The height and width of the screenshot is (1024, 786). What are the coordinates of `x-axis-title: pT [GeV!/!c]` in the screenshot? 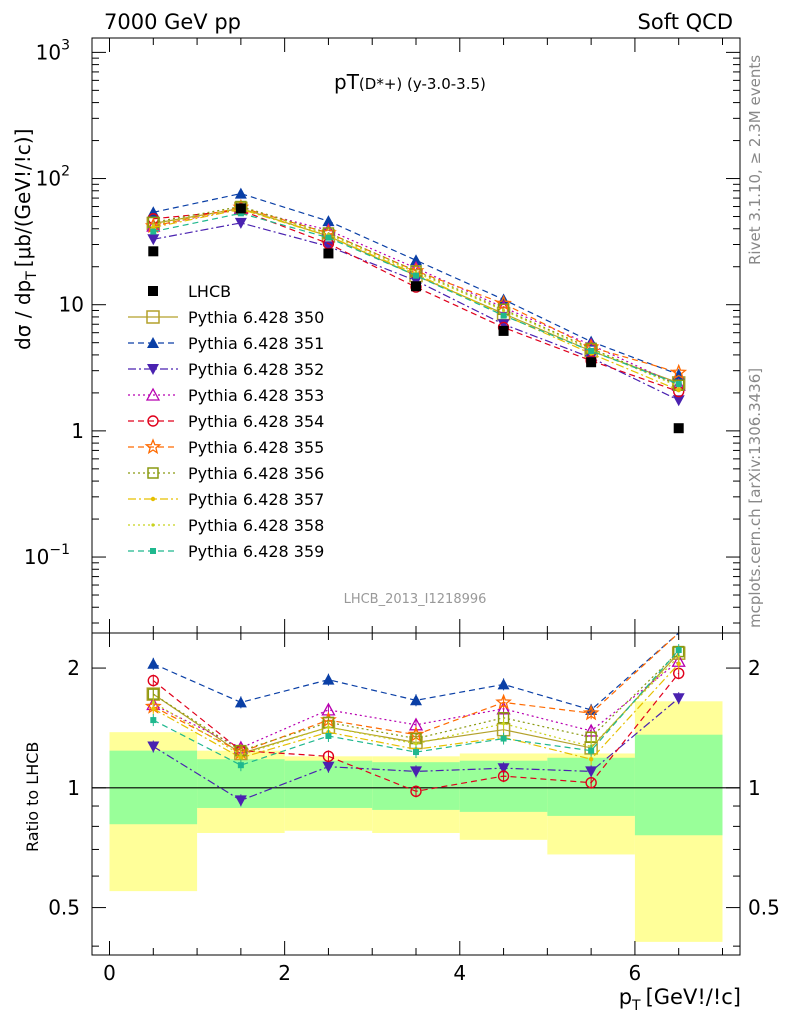 It's located at (680, 999).